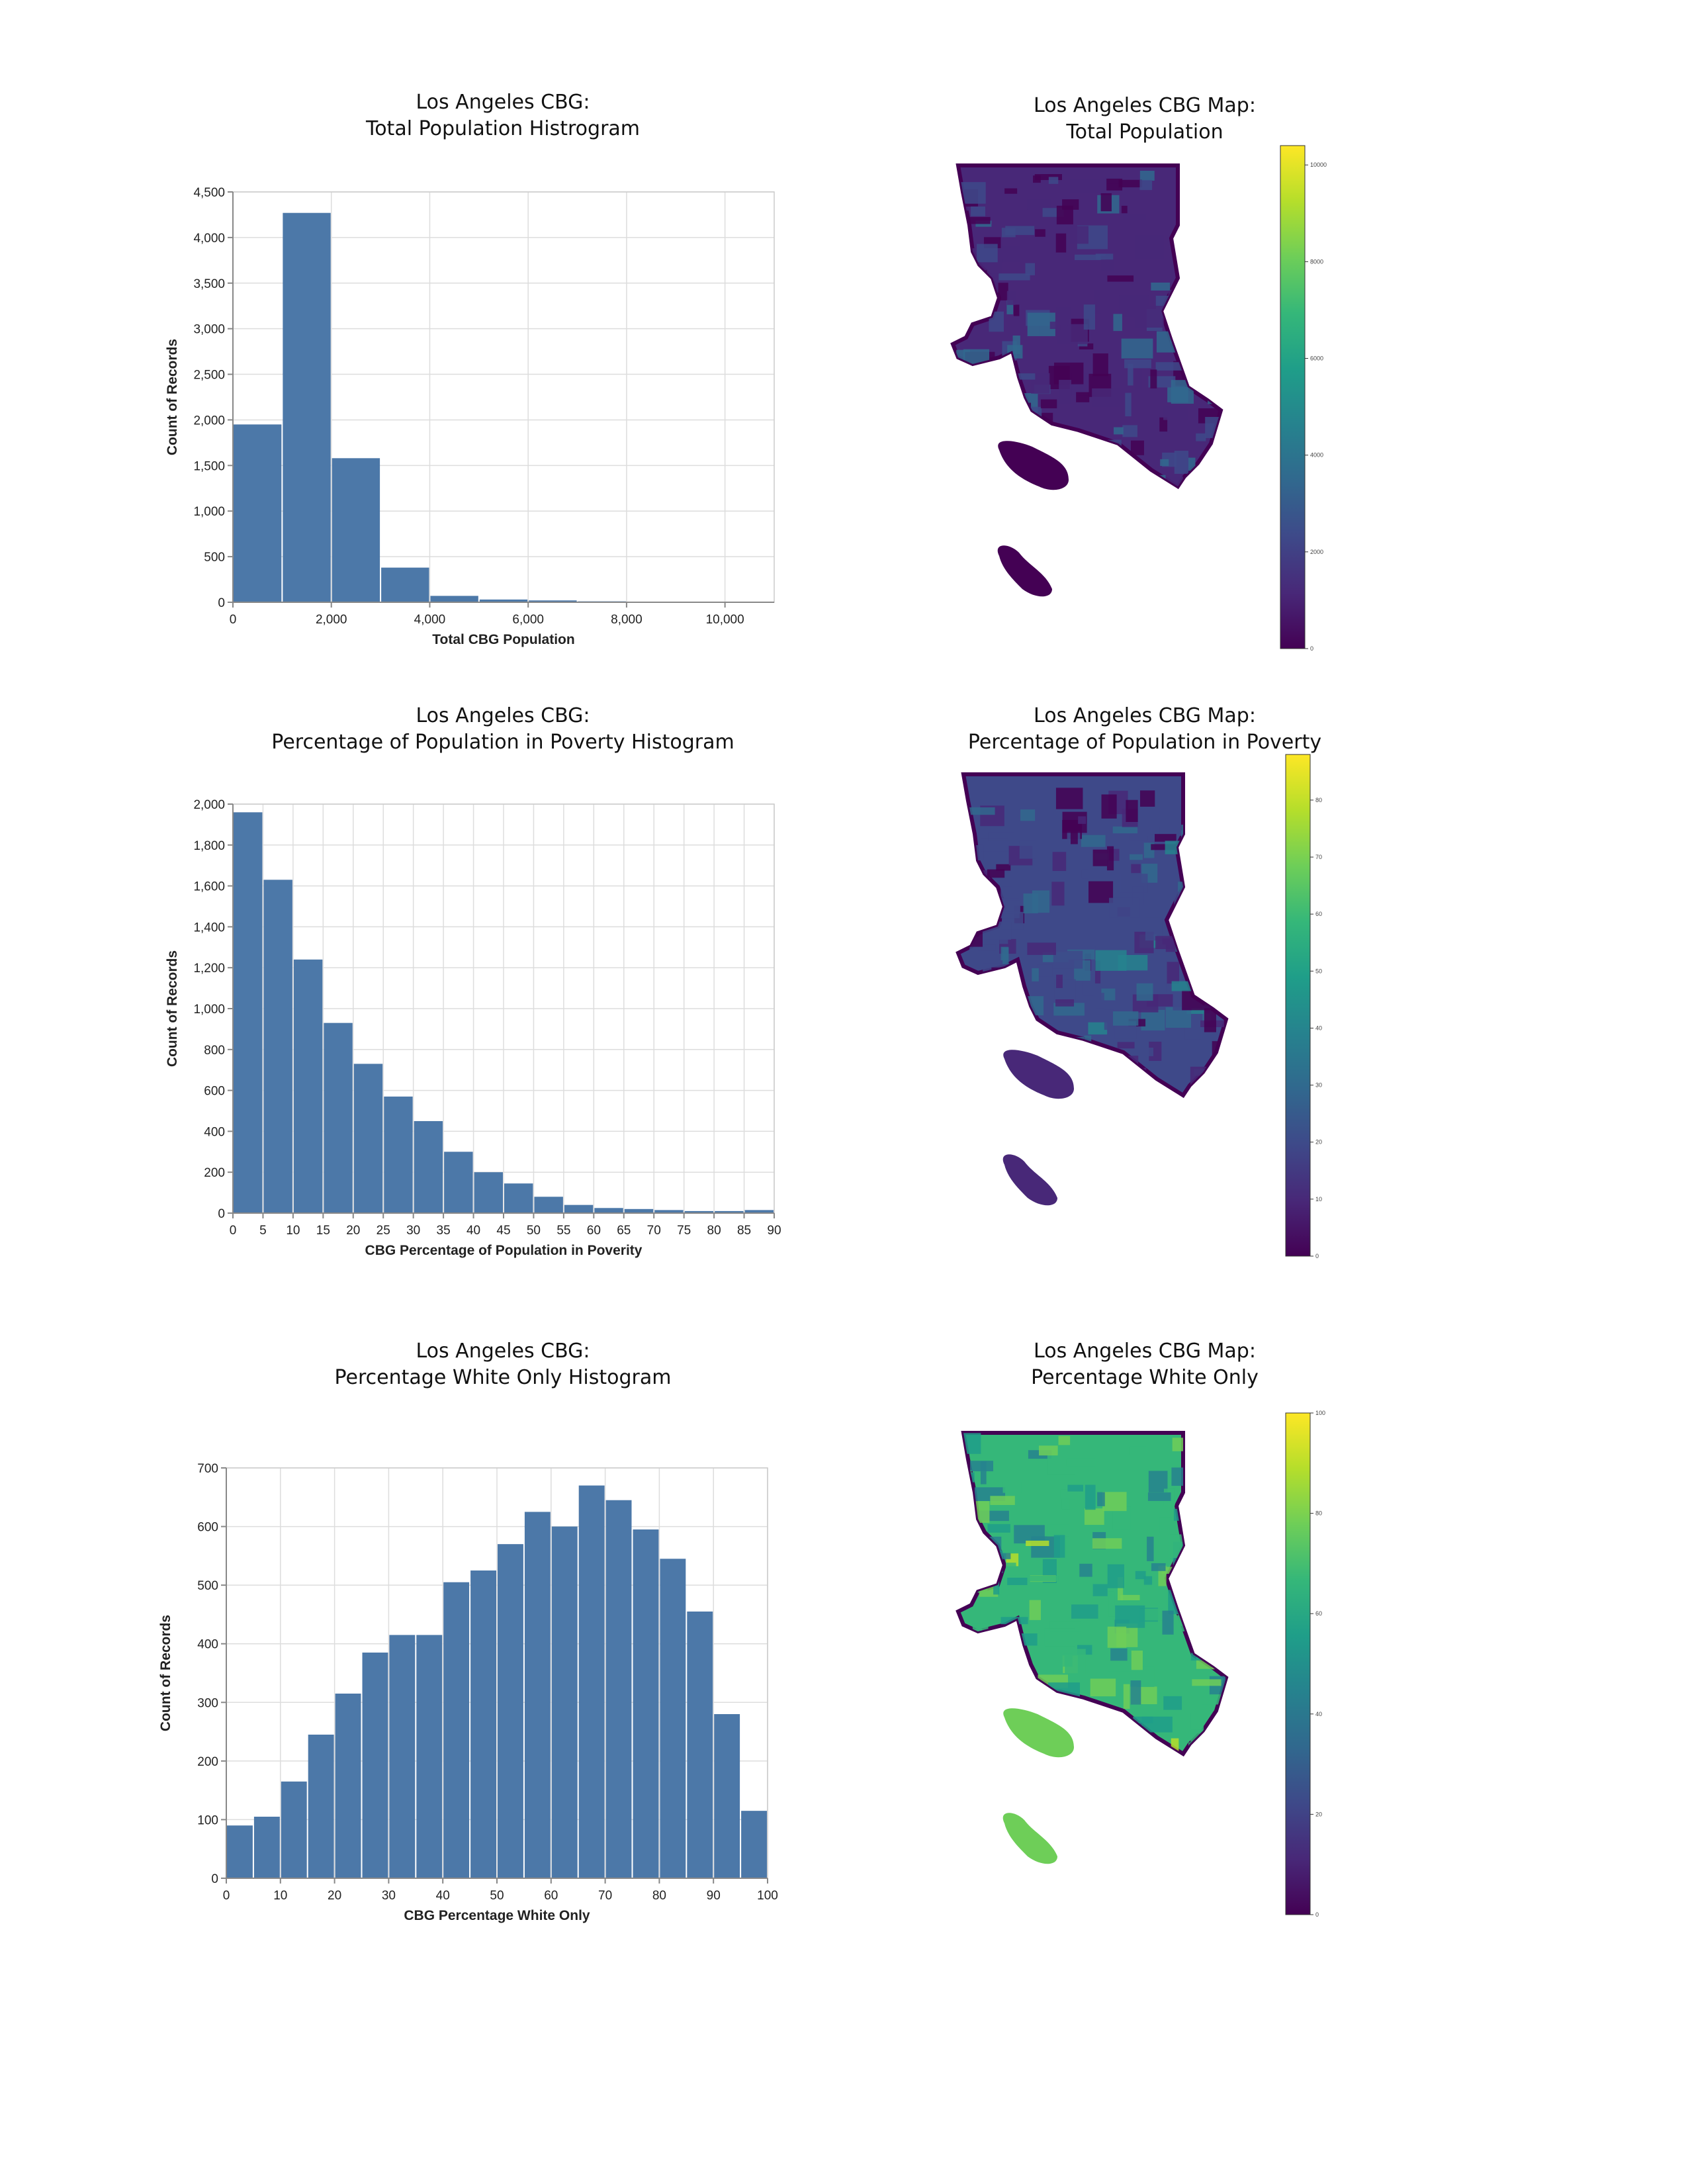 The image size is (1688, 2184). Describe the element at coordinates (1145, 119) in the screenshot. I see `map-1-title: Los Angeles CBG Map: Total Population` at that location.